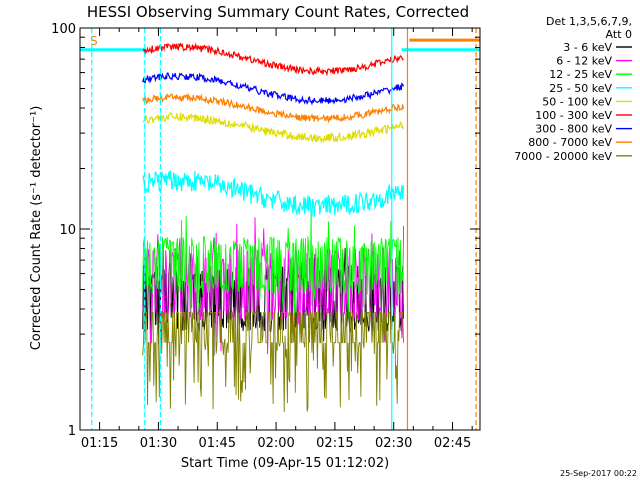  Describe the element at coordinates (36, 228) in the screenshot. I see `y-axis-title: Corrected Count Rate (s⁻¹ detector⁻¹)` at that location.